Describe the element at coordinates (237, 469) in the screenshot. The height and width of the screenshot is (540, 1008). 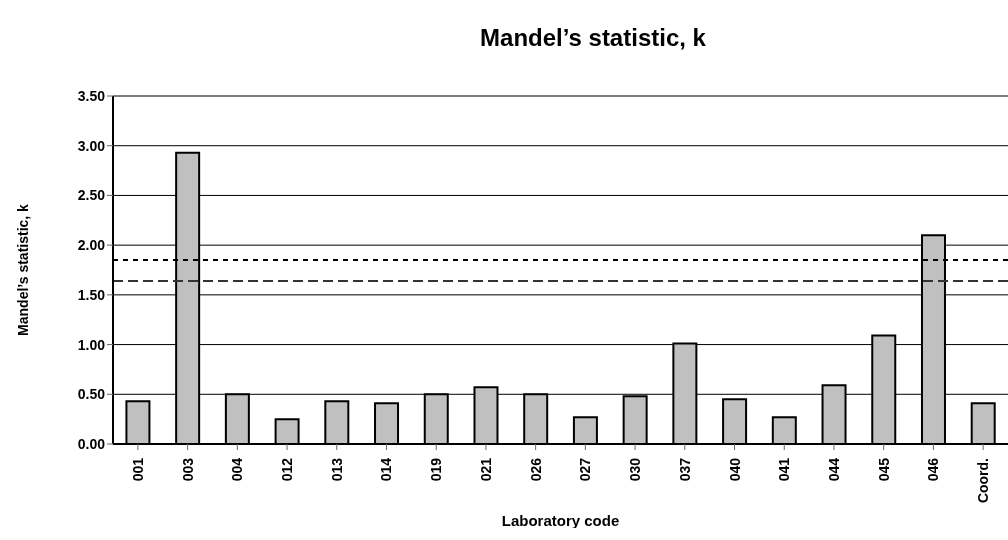
I see `x-tick-label: 004` at that location.